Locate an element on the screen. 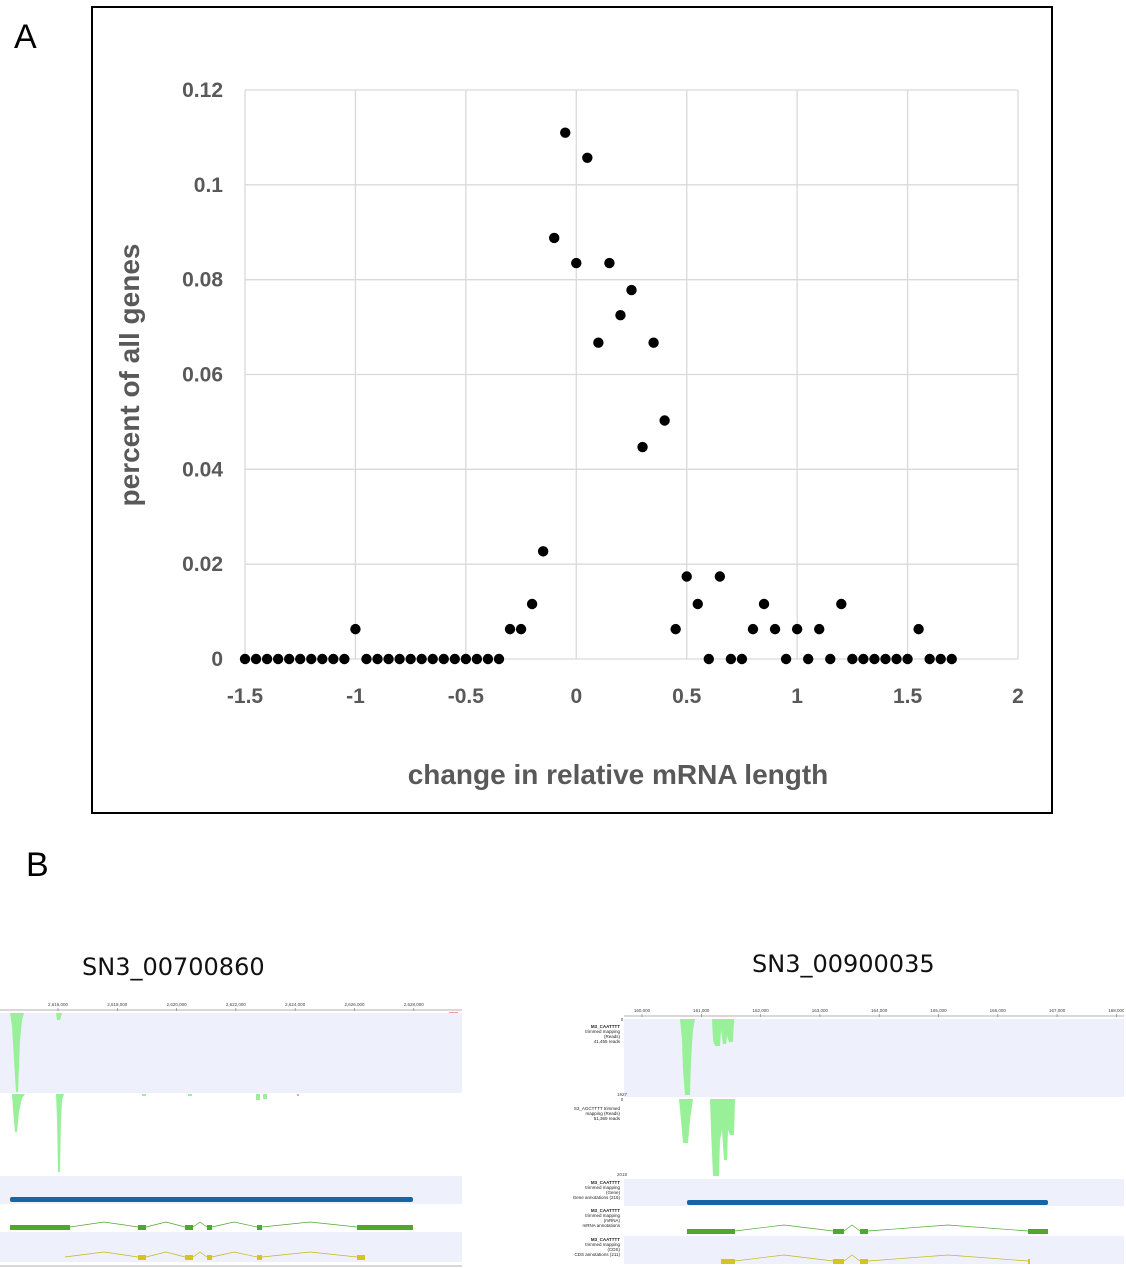 This screenshot has height=1268, width=1126. x-tick-label: 1.5 is located at coordinates (908, 696).